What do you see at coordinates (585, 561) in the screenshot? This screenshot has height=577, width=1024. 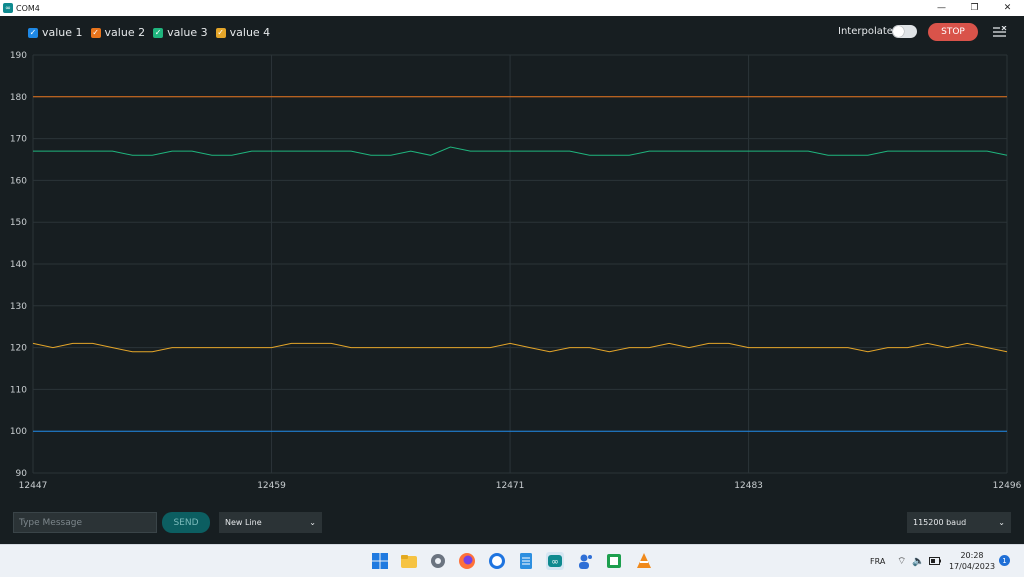 I see `teams-icon` at bounding box center [585, 561].